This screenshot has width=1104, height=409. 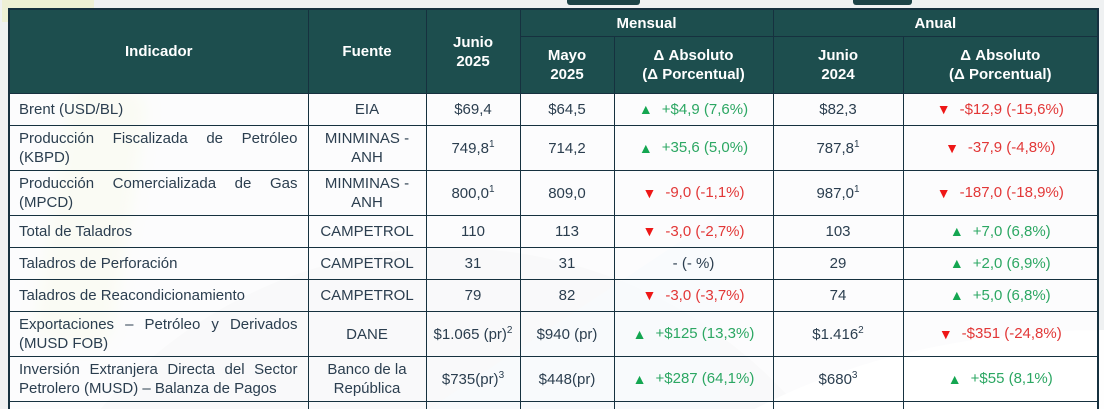 I want to click on value-mayo-2025: 31, so click(x=567, y=263).